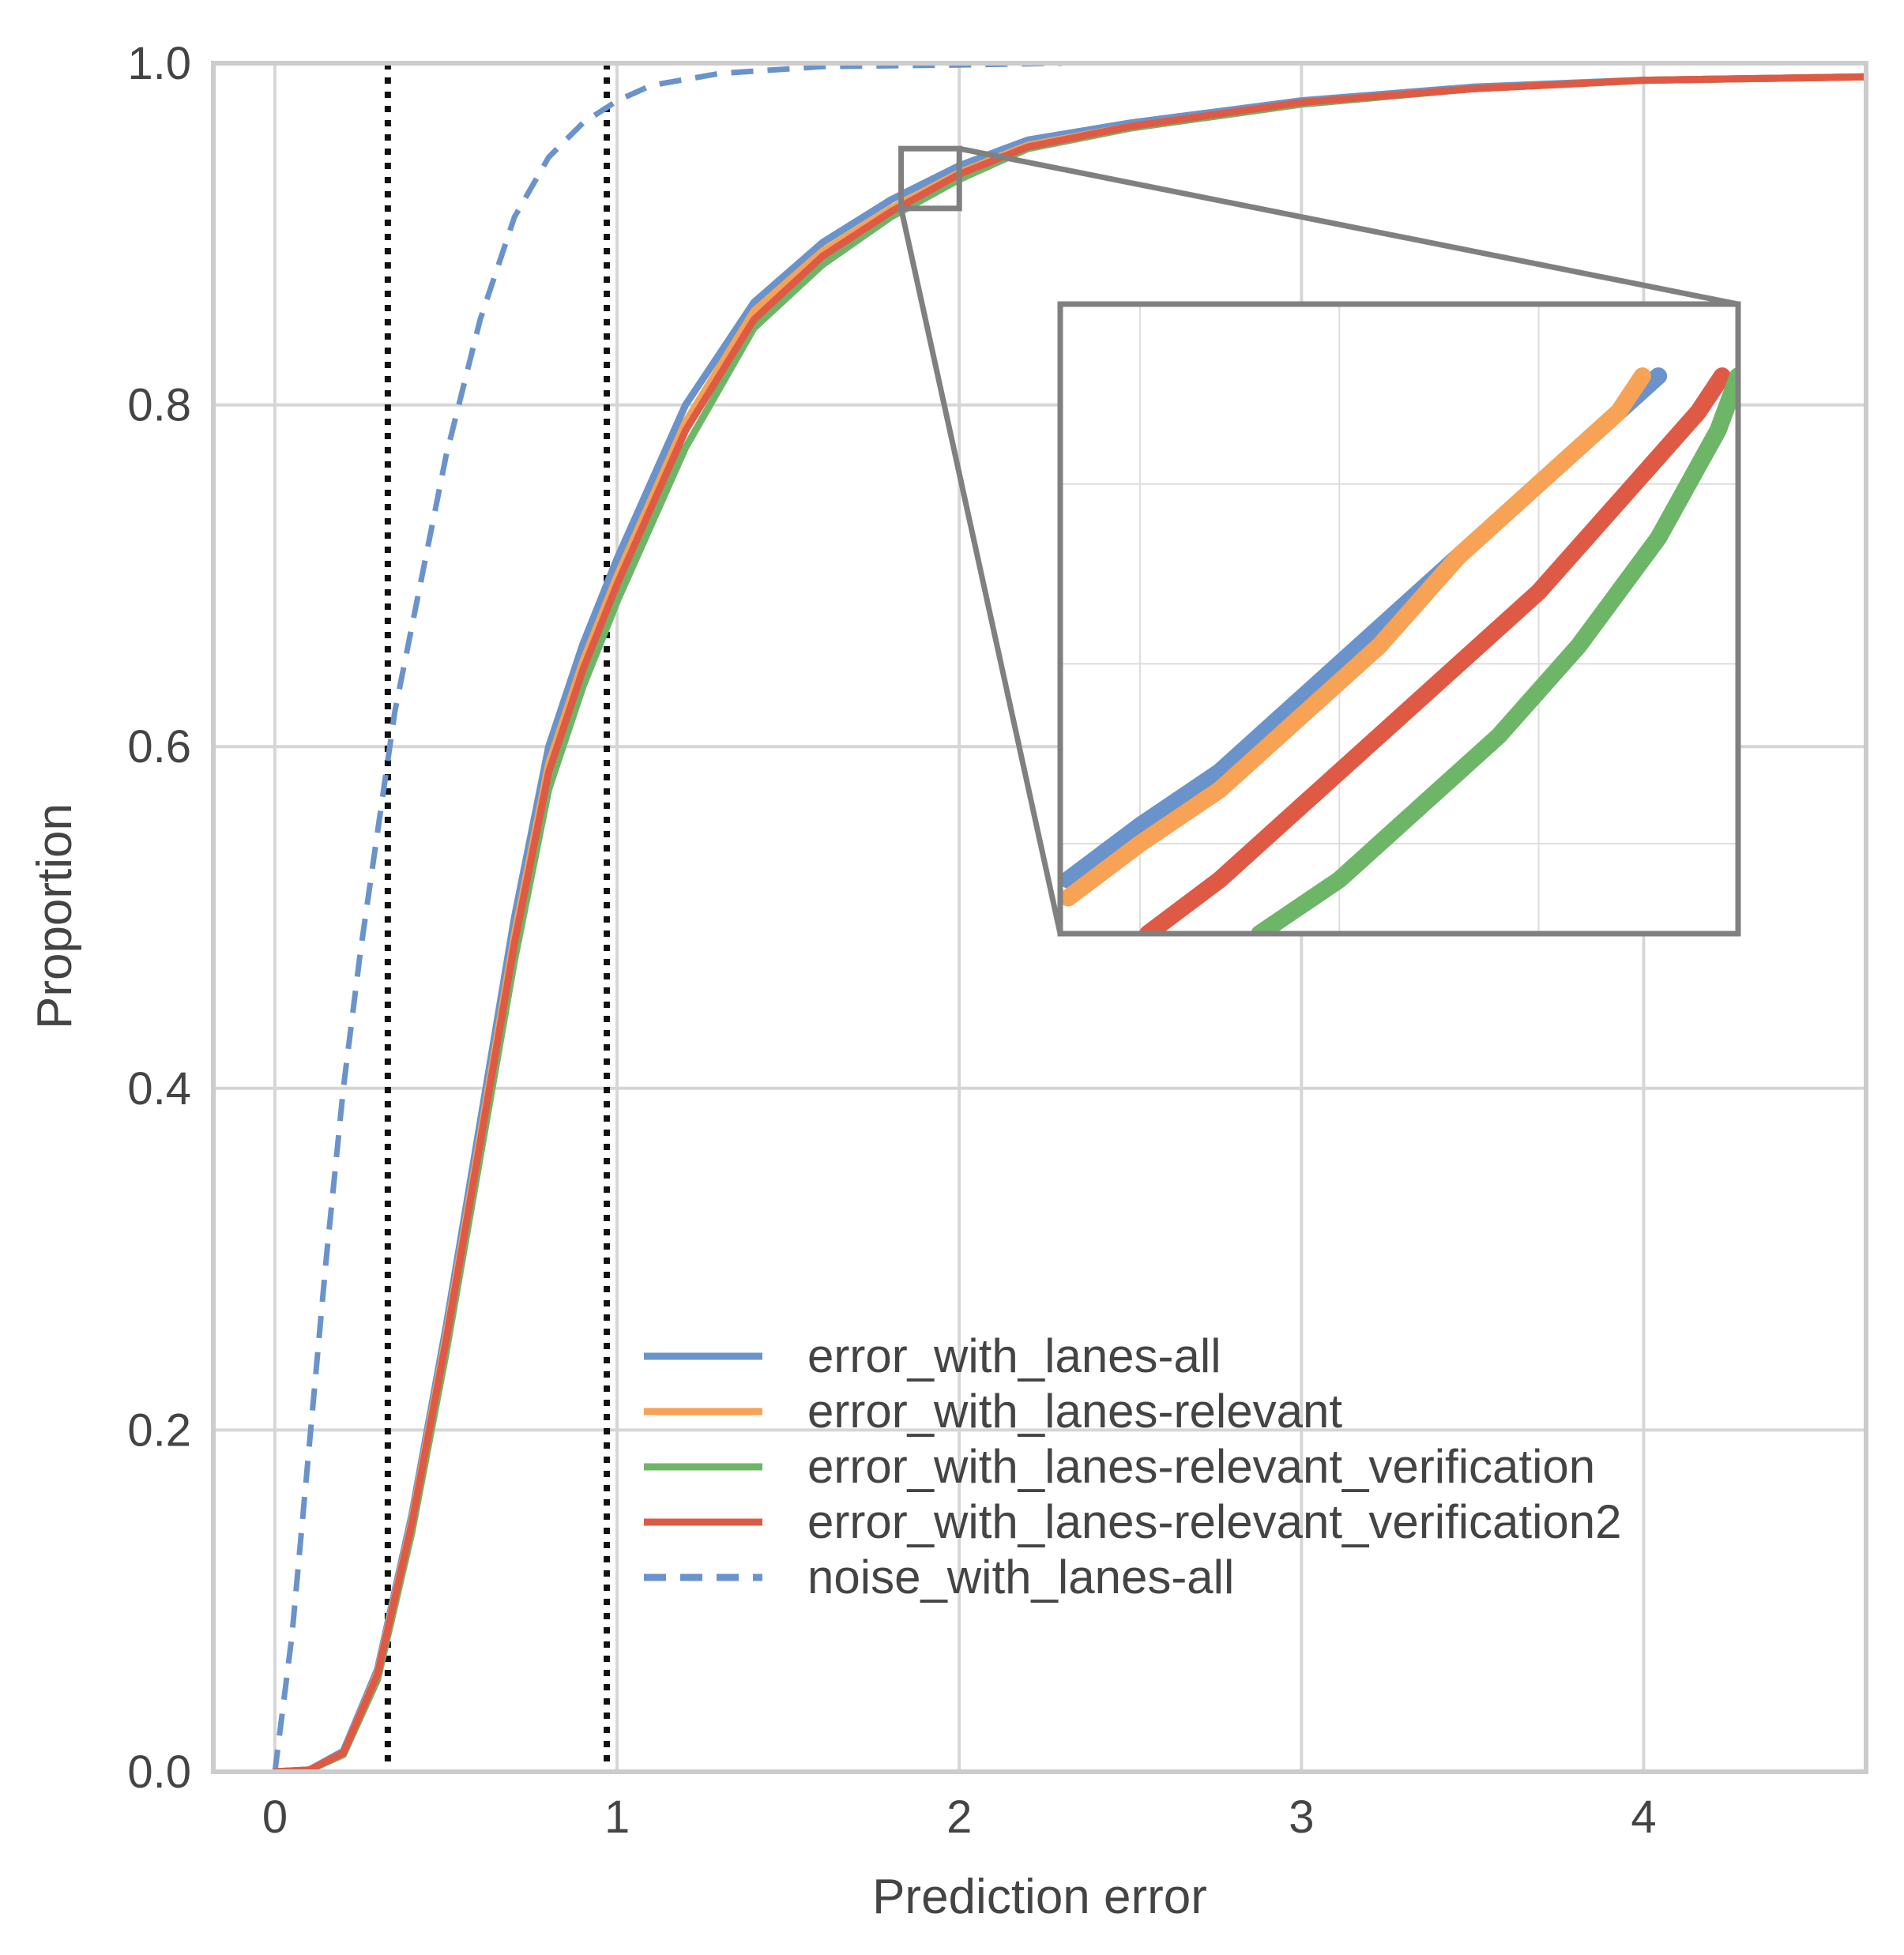 Image resolution: width=1904 pixels, height=1955 pixels. What do you see at coordinates (1301, 1817) in the screenshot?
I see `x-tick-label: 3` at bounding box center [1301, 1817].